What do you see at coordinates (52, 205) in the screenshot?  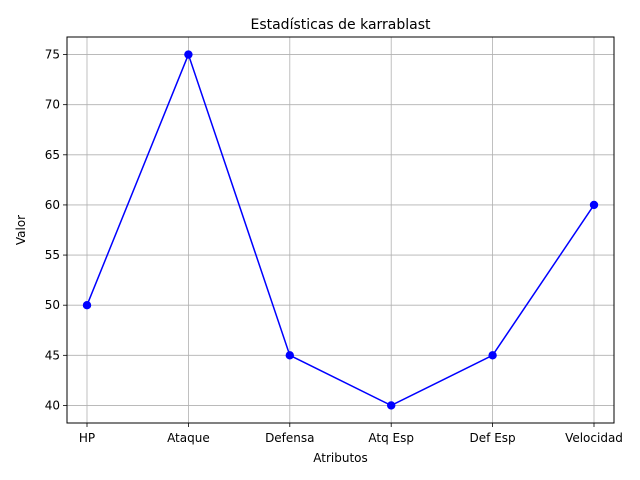 I see `y-tick-label: 60` at bounding box center [52, 205].